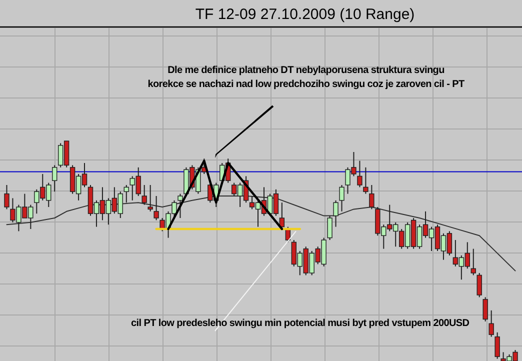 This screenshot has height=361, width=522. I want to click on annotation: cil PT low predesleho swingu min potencial musi byt pred vstupem 200USD, so click(300, 323).